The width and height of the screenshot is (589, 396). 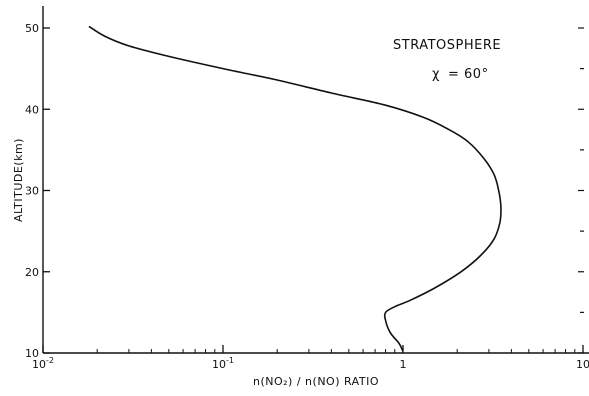 What do you see at coordinates (447, 45) in the screenshot?
I see `annotation-region: STRATOSPHERE` at bounding box center [447, 45].